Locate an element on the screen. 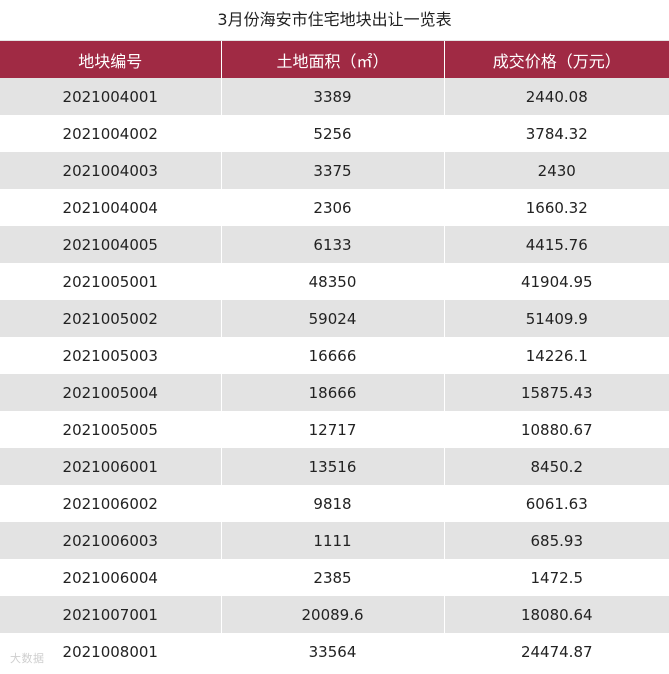  cell-land-area: 5256 is located at coordinates (333, 133).